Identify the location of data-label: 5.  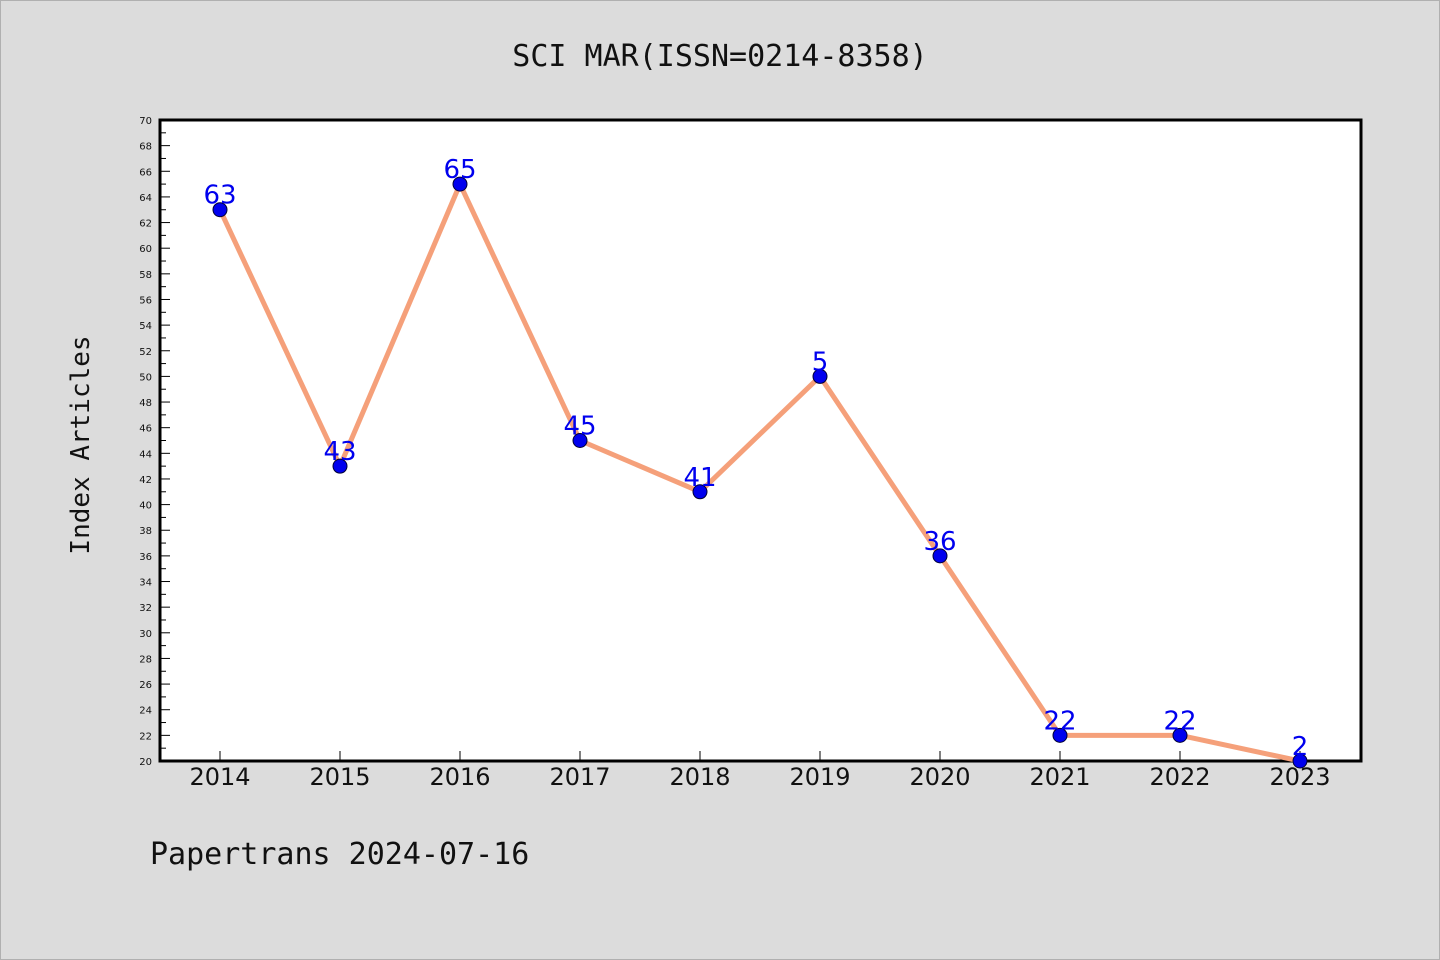
(820, 362).